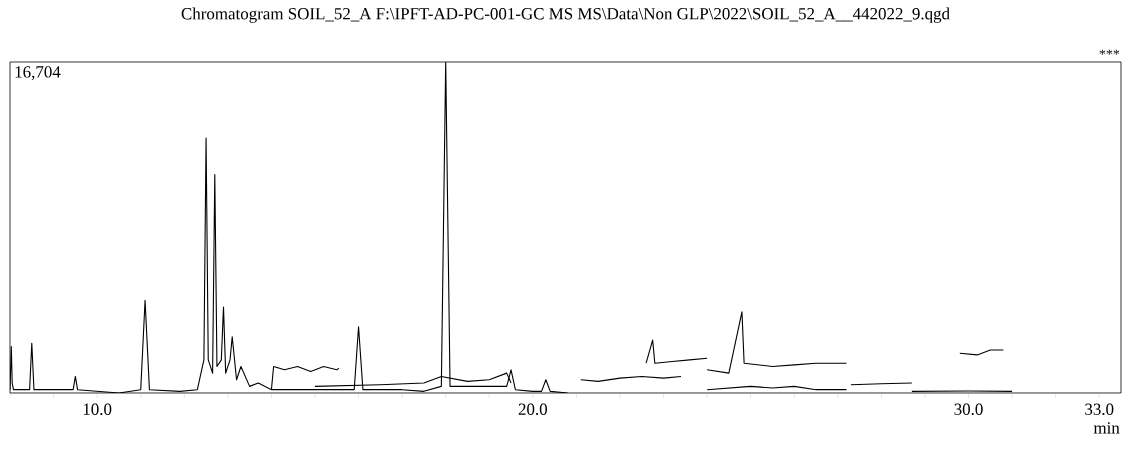 The image size is (1125, 461). I want to click on x-tick-label: 33.0, so click(1099, 409).